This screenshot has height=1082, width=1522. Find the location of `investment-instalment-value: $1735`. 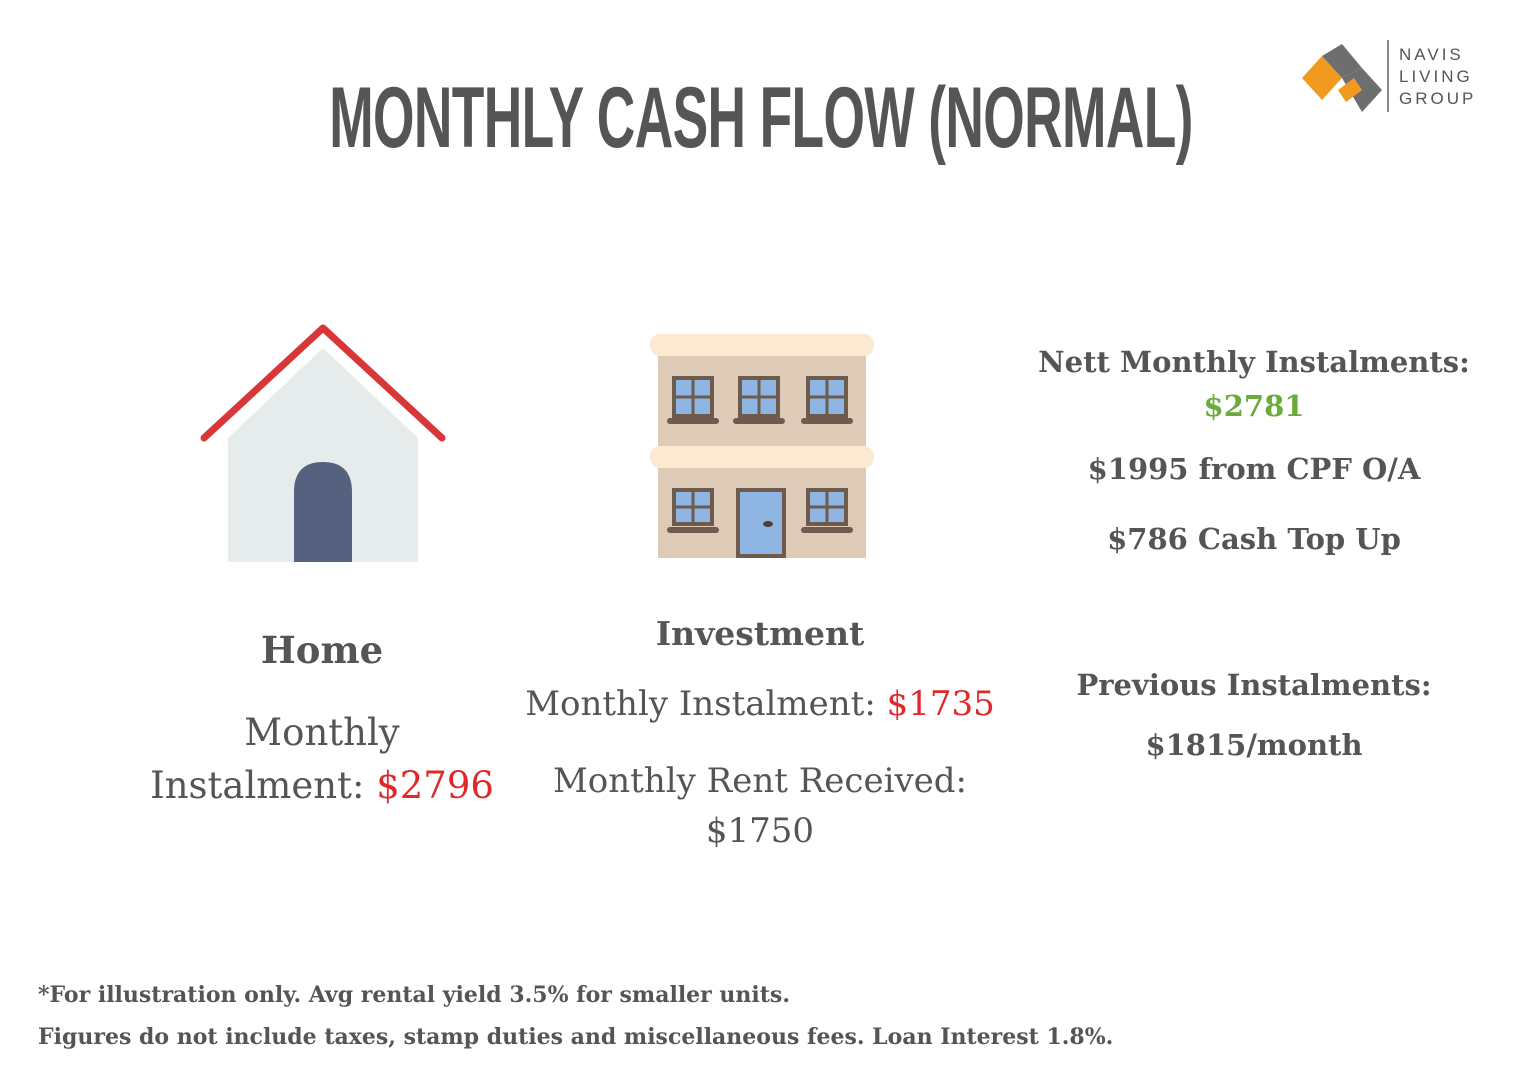

investment-instalment-value: $1735 is located at coordinates (940, 704).